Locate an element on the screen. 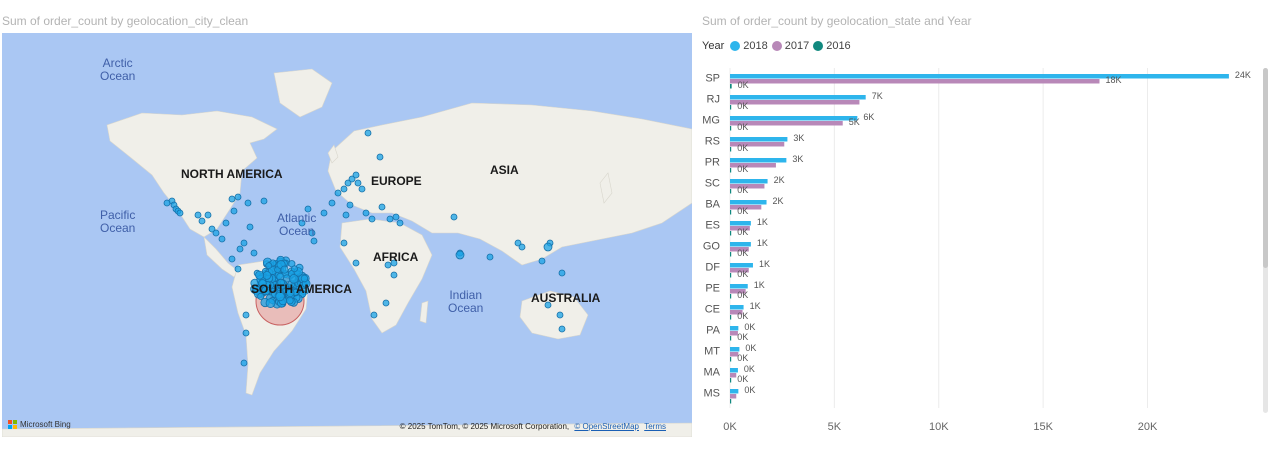 This screenshot has height=460, width=1270. legend-item-2018: 2018 is located at coordinates (749, 46).